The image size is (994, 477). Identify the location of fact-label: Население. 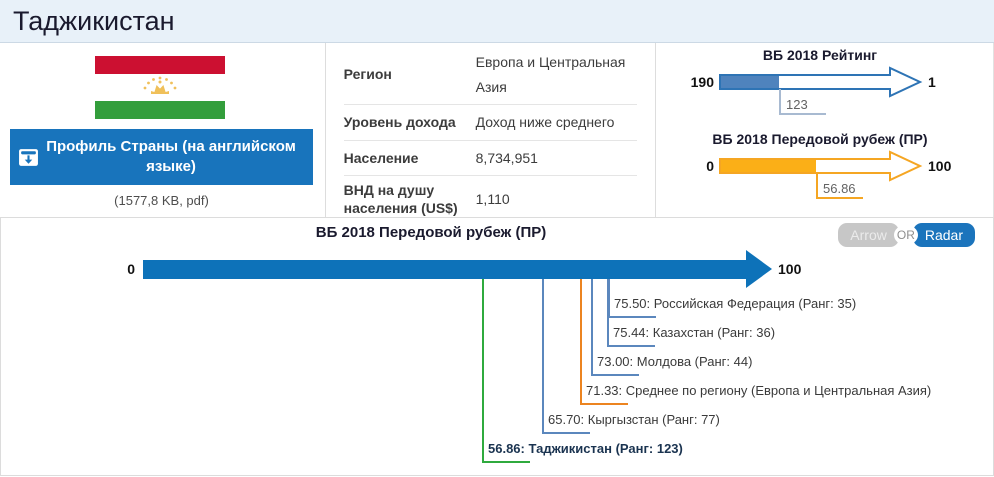
(381, 157).